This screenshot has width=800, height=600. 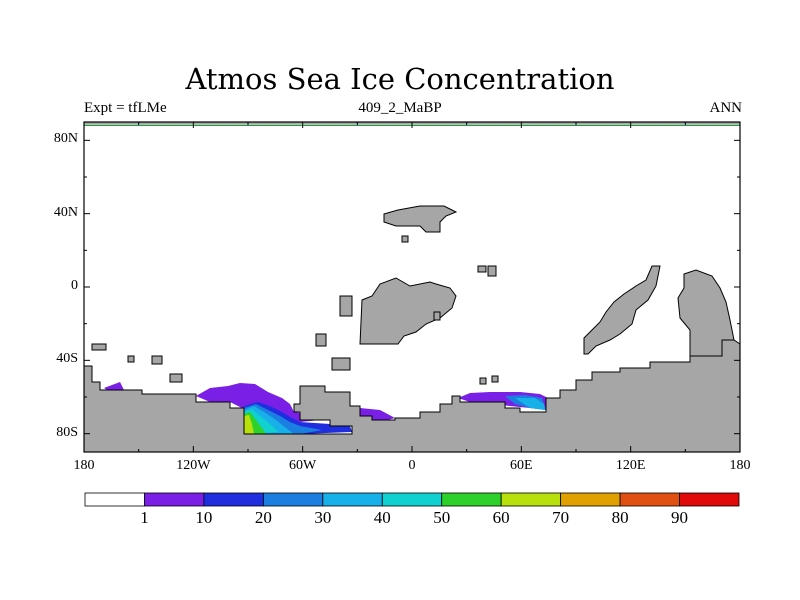 What do you see at coordinates (193, 465) in the screenshot?
I see `x-tick-label: 120W` at bounding box center [193, 465].